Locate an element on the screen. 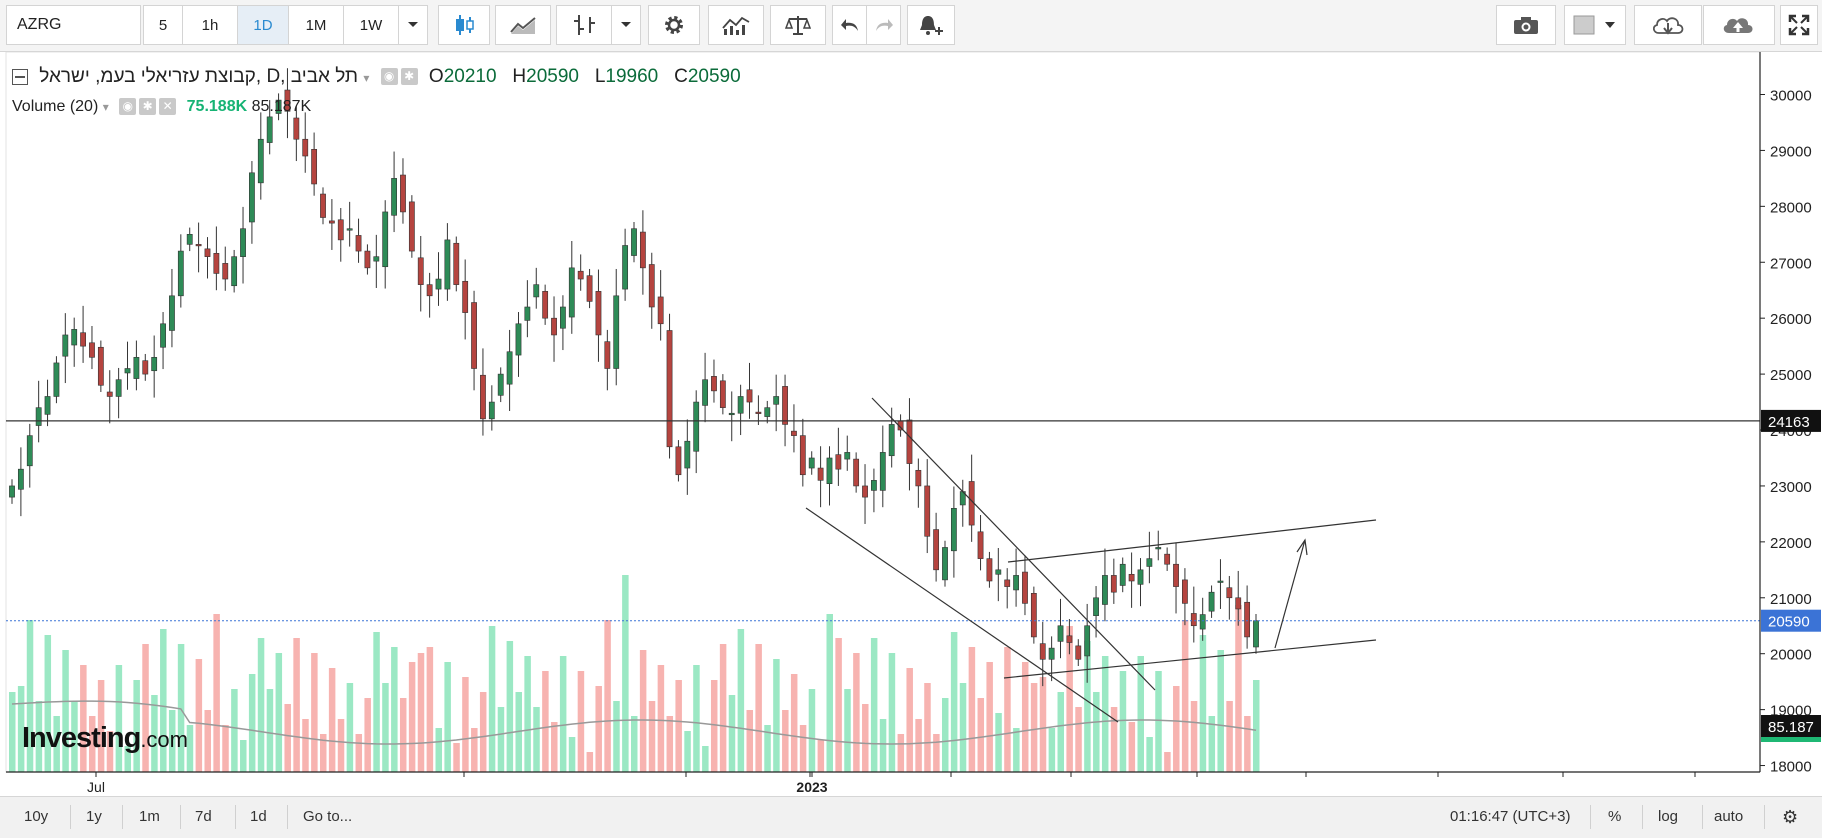 This screenshot has height=838, width=1822. interval-5-button: 5 is located at coordinates (163, 25).